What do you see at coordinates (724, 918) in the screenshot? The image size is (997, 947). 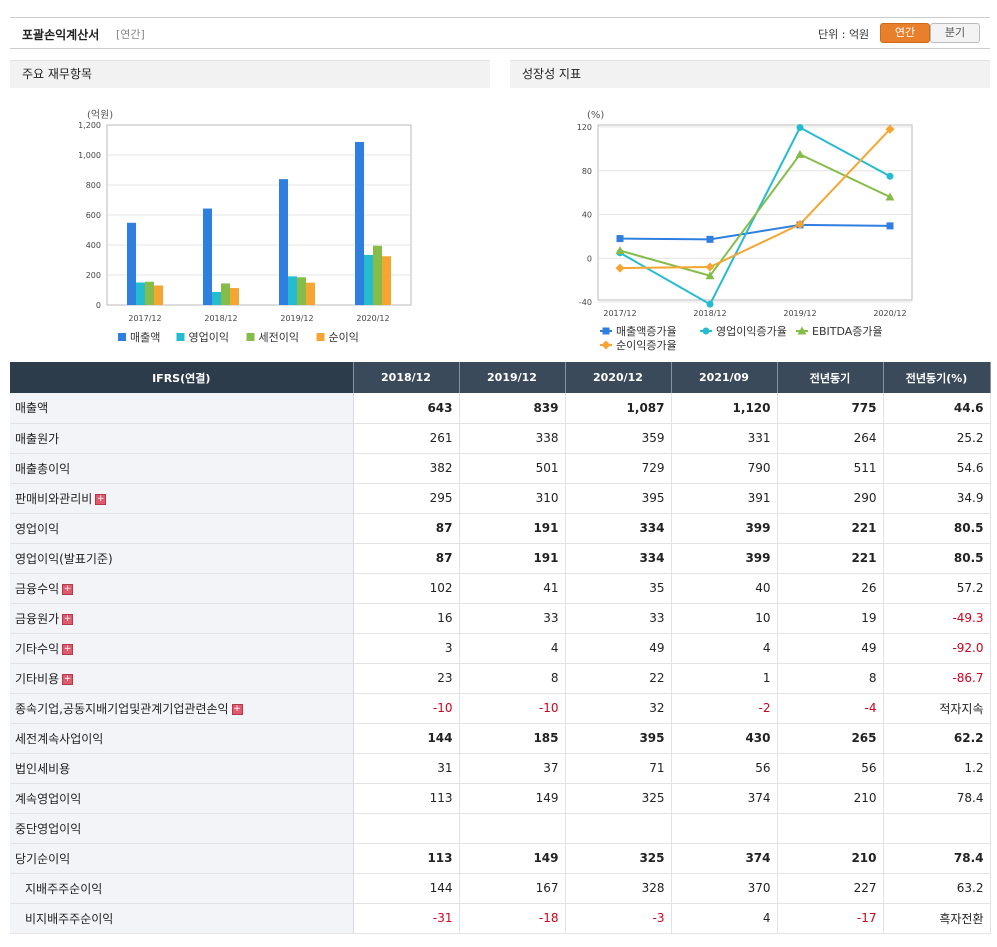 I see `table-cell: 4` at bounding box center [724, 918].